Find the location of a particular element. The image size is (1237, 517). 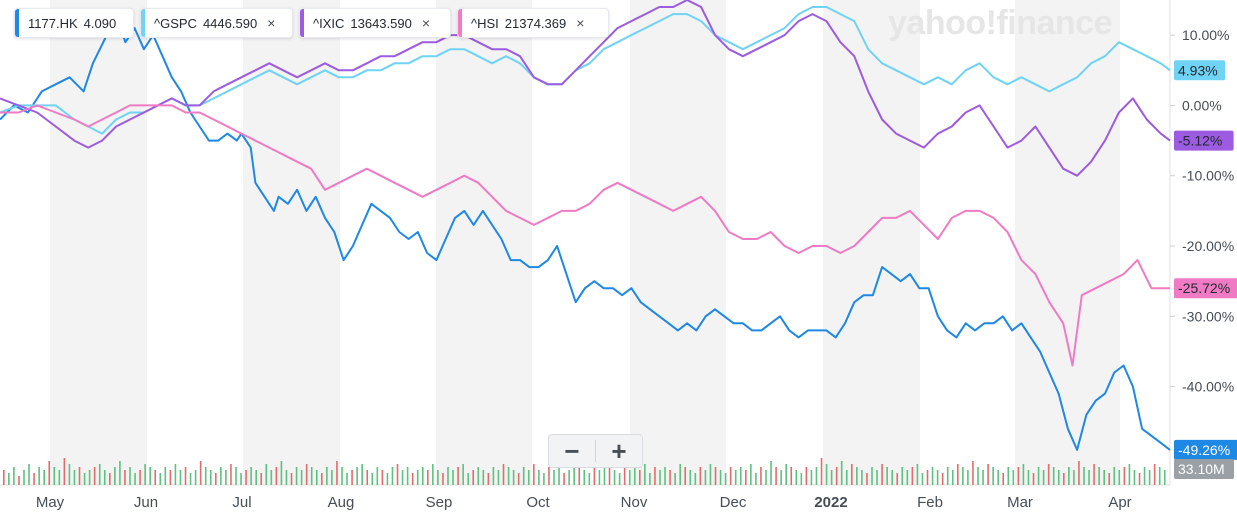

legend-symbol: ^HSI is located at coordinates (485, 23).